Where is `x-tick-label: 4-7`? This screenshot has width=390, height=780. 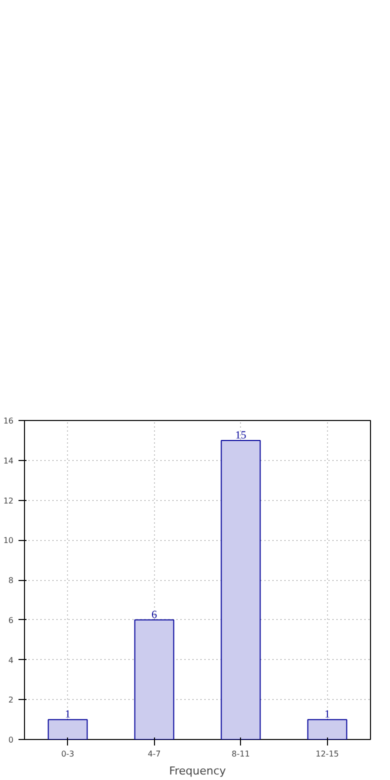 x-tick-label: 4-7 is located at coordinates (154, 754).